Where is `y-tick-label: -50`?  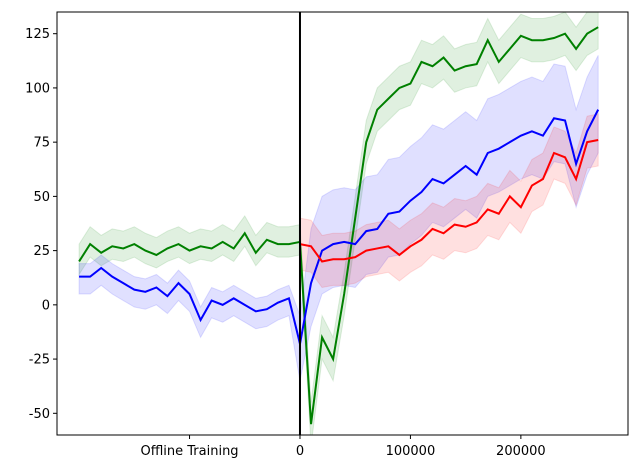
y-tick-label: -50 is located at coordinates (39, 414).